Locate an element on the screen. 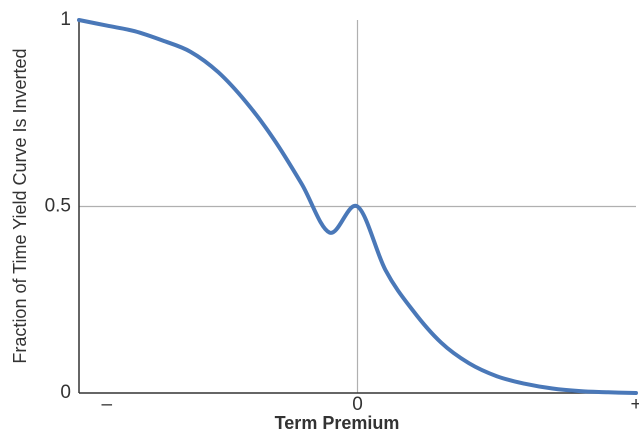 This screenshot has width=639, height=444. x-tick-label: 0 is located at coordinates (357, 404).